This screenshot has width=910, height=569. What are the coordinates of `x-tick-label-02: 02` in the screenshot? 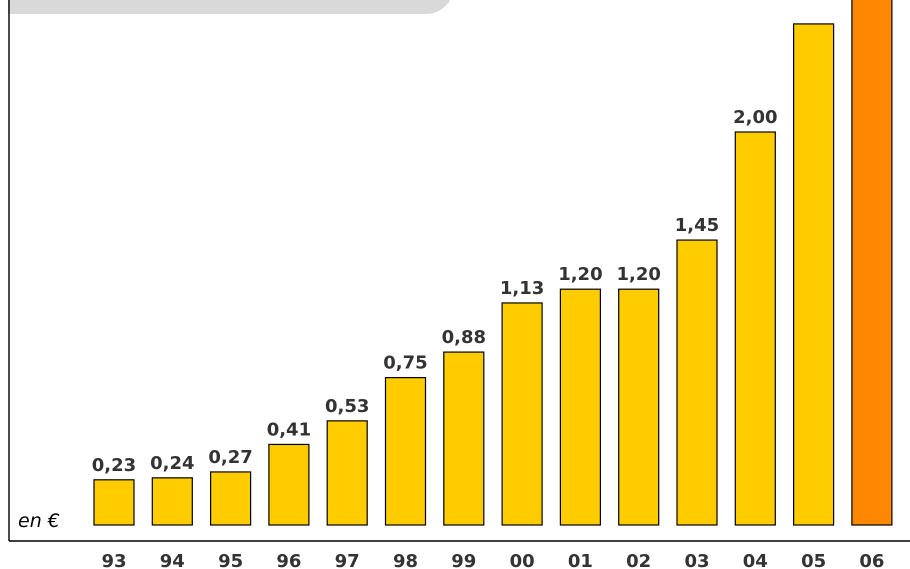 It's located at (638, 560).